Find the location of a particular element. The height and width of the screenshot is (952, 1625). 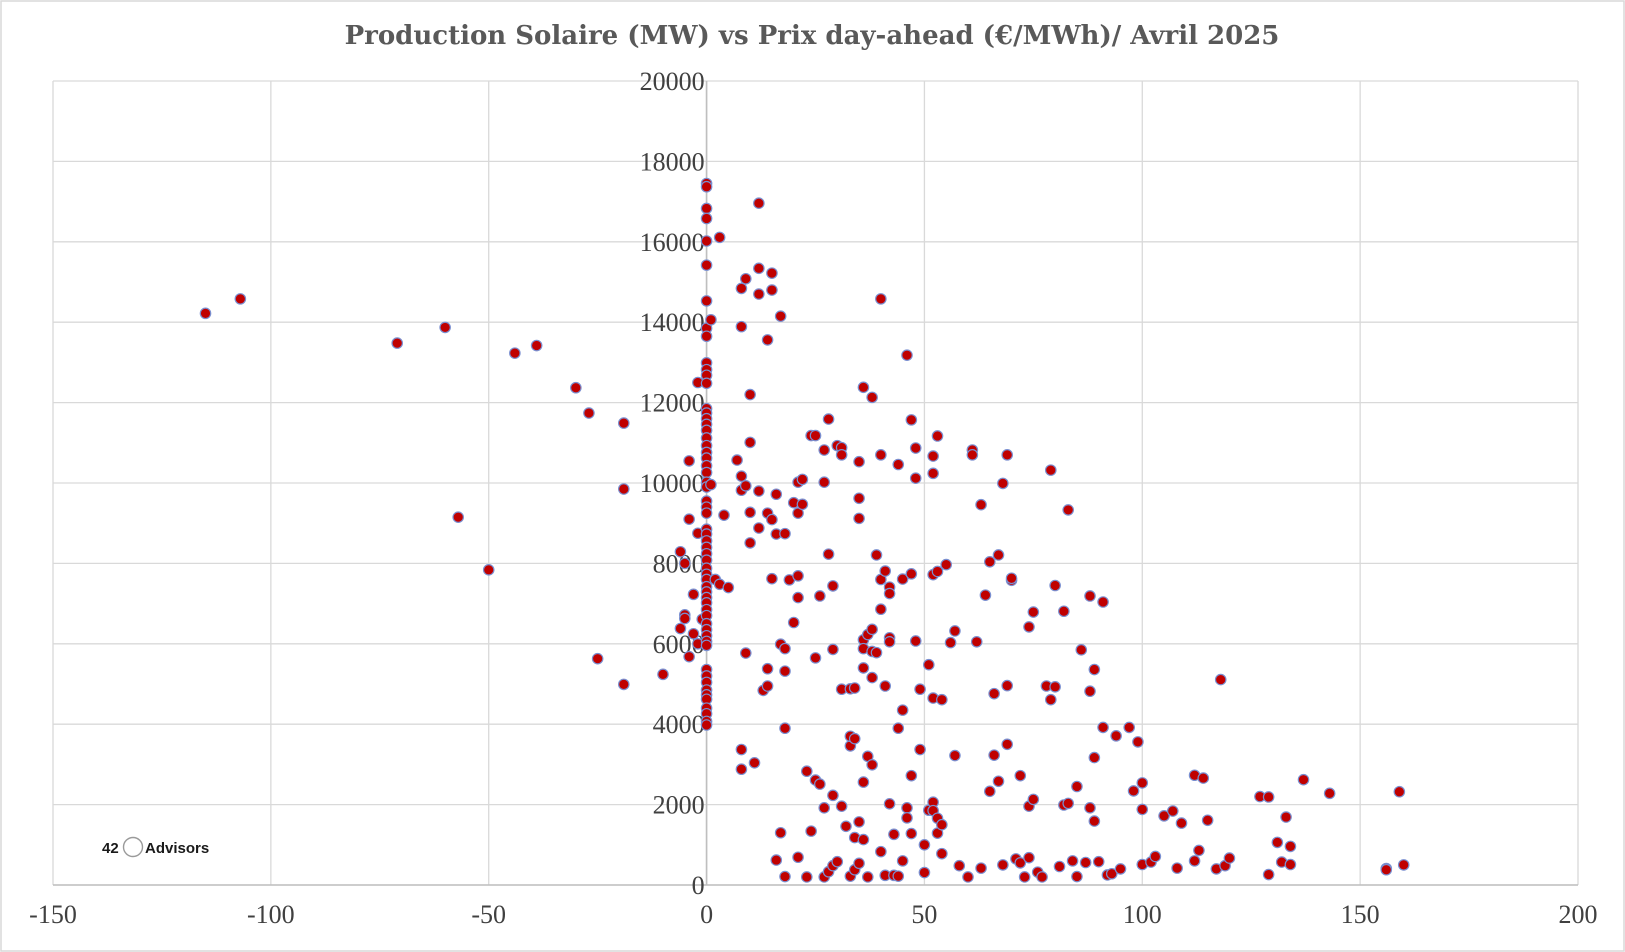

y-tick-label: 12000 is located at coordinates (672, 403).